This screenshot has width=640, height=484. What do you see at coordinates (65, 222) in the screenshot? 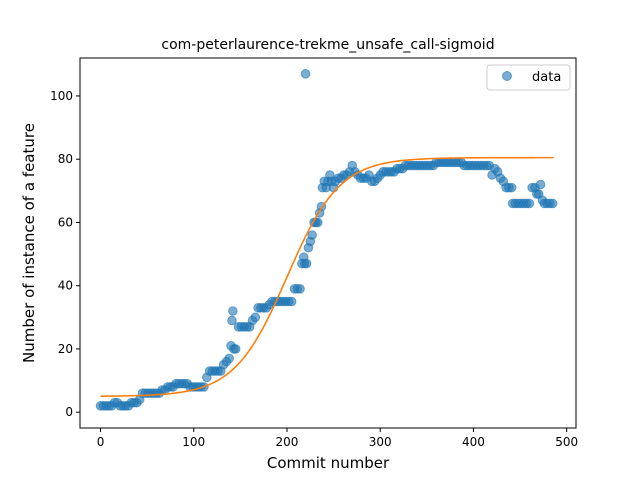
I see `y-tick-label: 60` at bounding box center [65, 222].